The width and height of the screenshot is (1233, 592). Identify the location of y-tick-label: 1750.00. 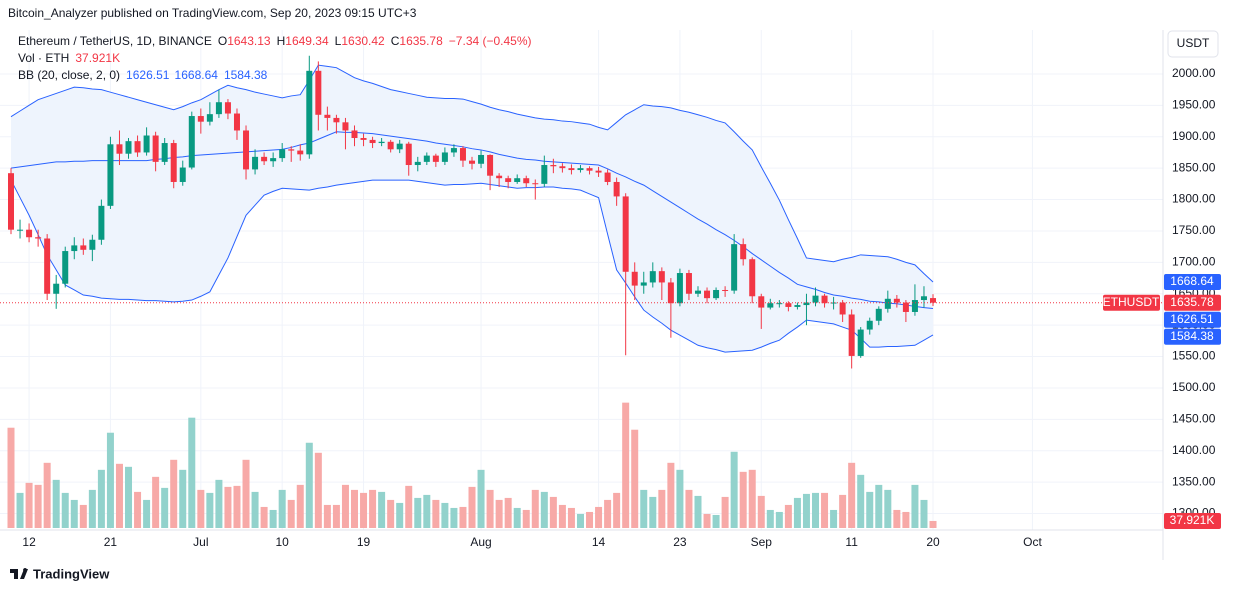
(1194, 230).